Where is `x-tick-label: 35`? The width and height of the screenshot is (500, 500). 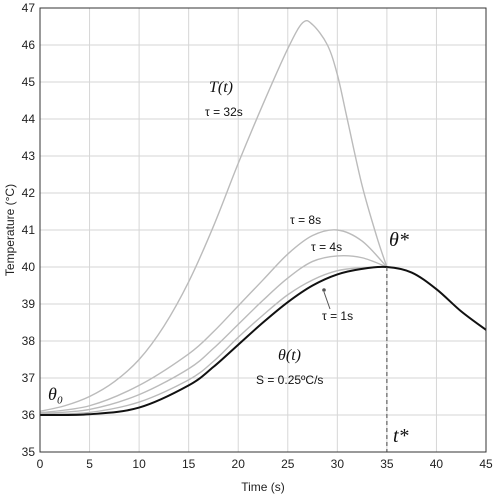 x-tick-label: 35 is located at coordinates (387, 464).